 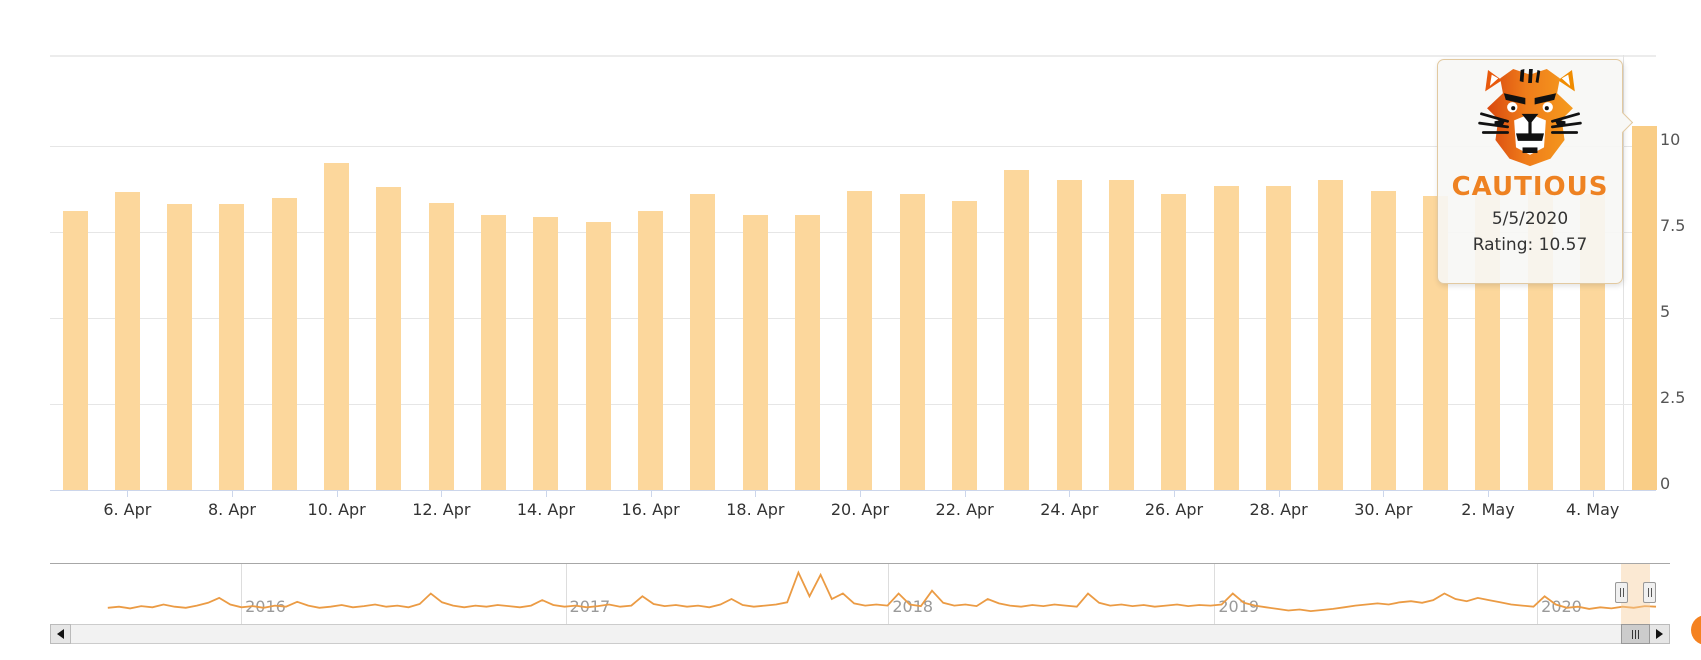 What do you see at coordinates (127, 509) in the screenshot?
I see `x-tick-label: 6. Apr` at bounding box center [127, 509].